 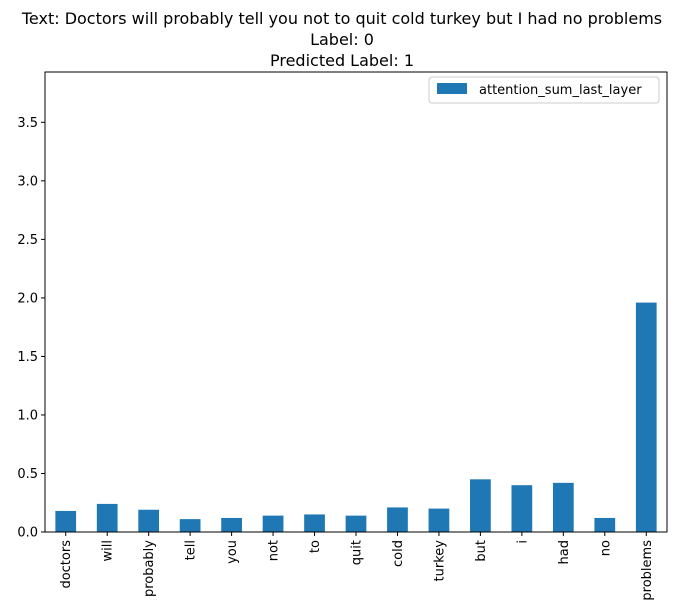 I want to click on y-tick-label: 3.5, so click(x=27, y=123).